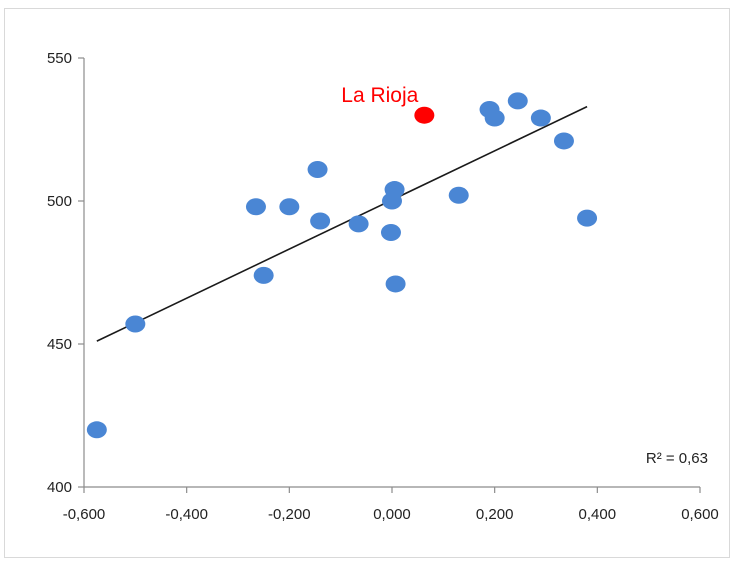 The height and width of the screenshot is (564, 733). Describe the element at coordinates (59, 344) in the screenshot. I see `y-tick-label: 450` at that location.